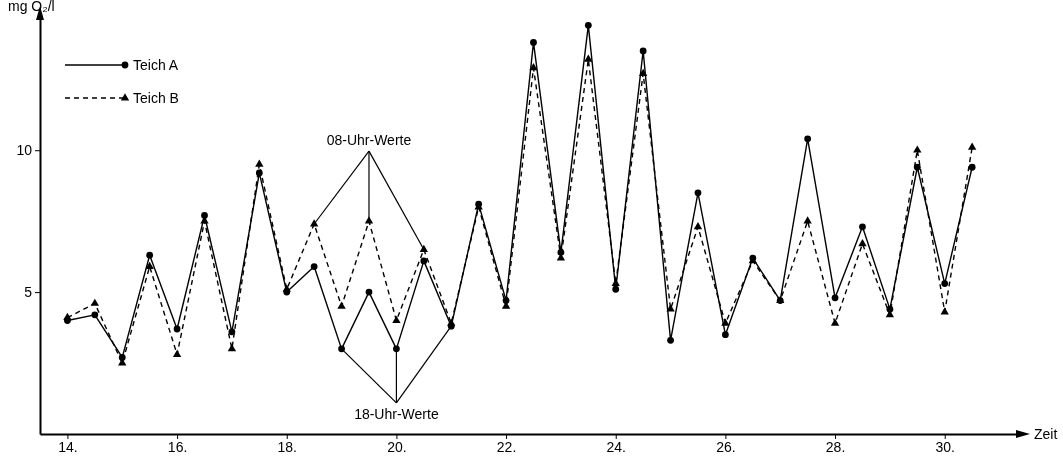 Image resolution: width=1063 pixels, height=462 pixels. Describe the element at coordinates (1046, 434) in the screenshot. I see `x-axis-title: Zeit` at that location.